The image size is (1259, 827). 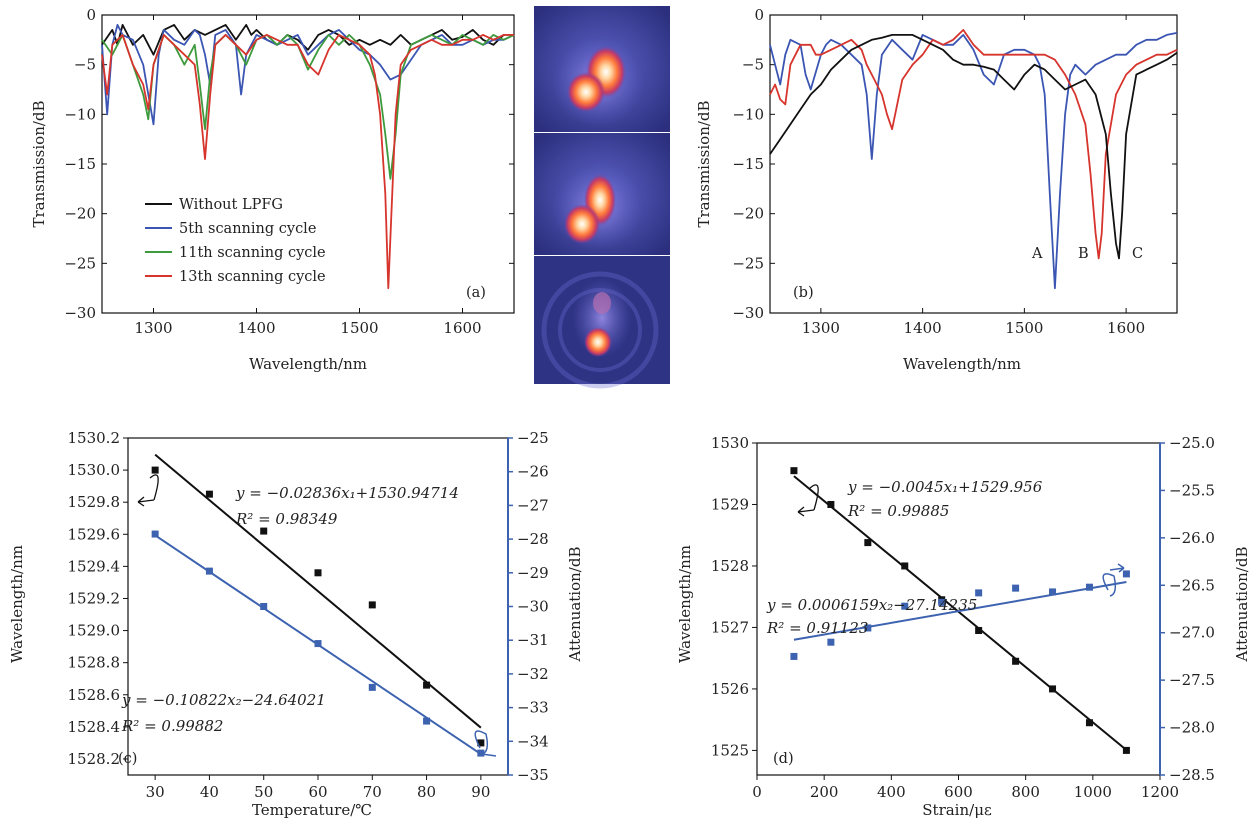 What do you see at coordinates (748, 313) in the screenshot?
I see `panel-b-ytick-label: −30` at bounding box center [748, 313].